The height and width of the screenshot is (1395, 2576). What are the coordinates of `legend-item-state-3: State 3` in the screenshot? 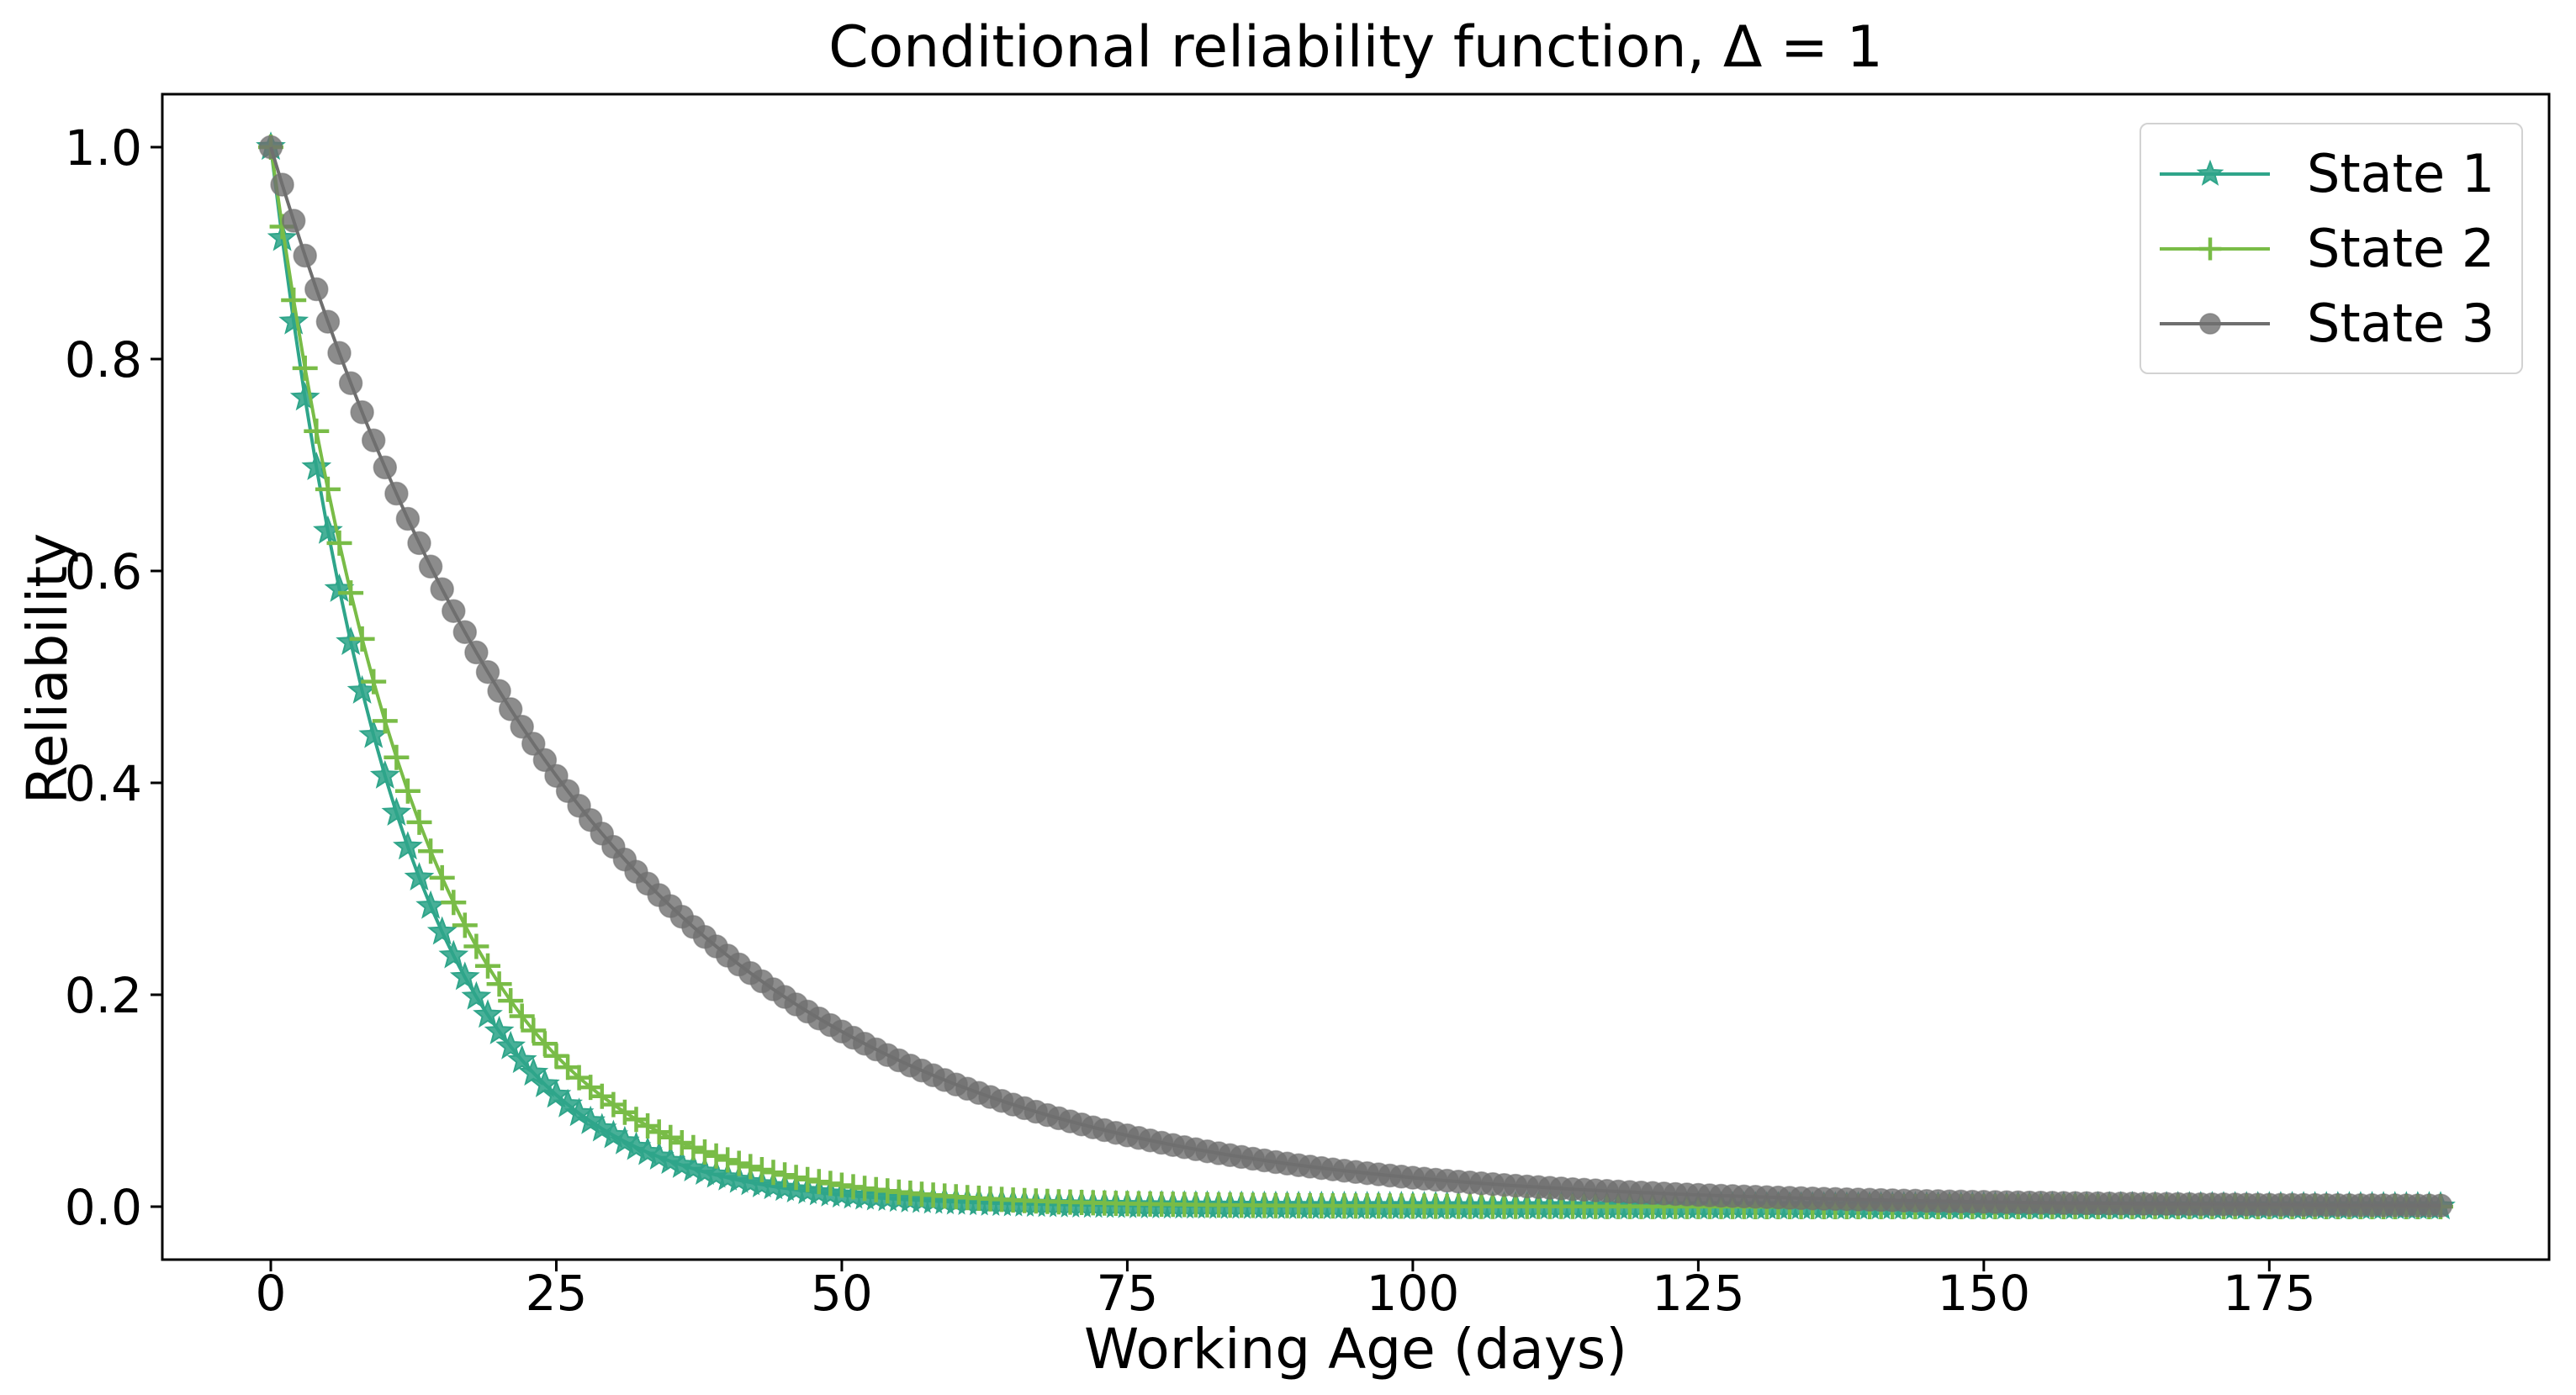 It's located at (2331, 323).